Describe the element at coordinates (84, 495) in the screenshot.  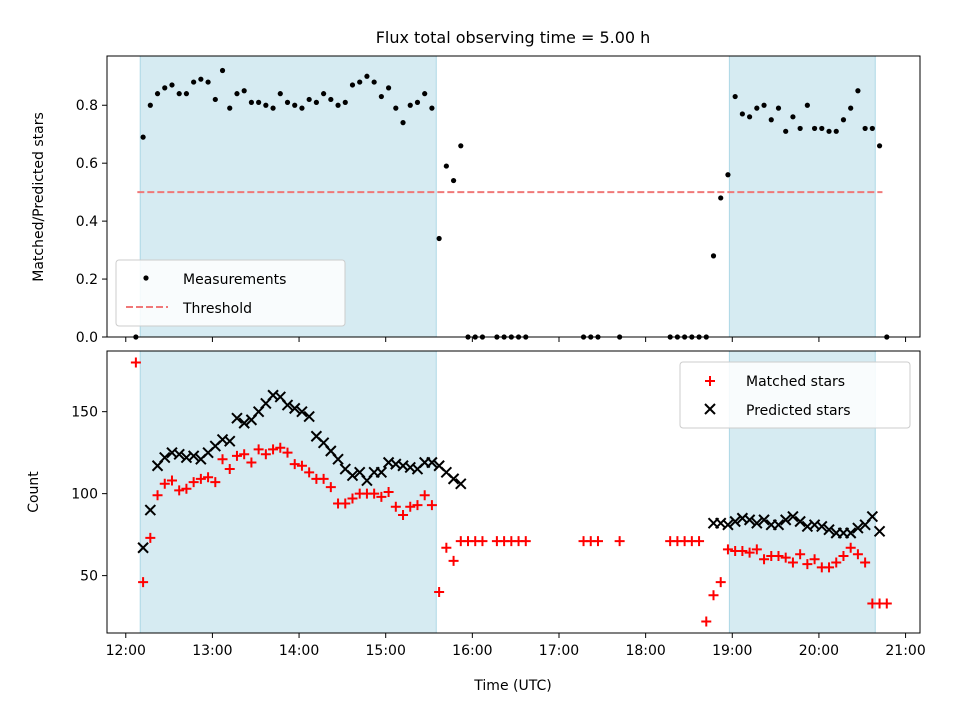
I see `bottom-y-tick-label: 100` at that location.